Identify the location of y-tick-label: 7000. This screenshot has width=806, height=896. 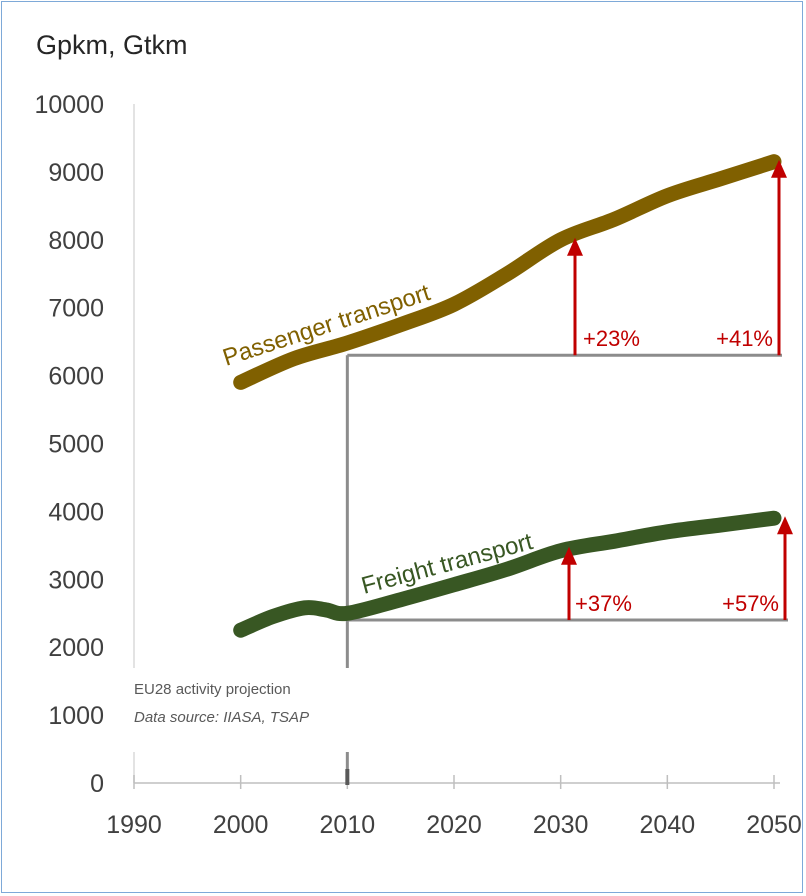
(76, 309).